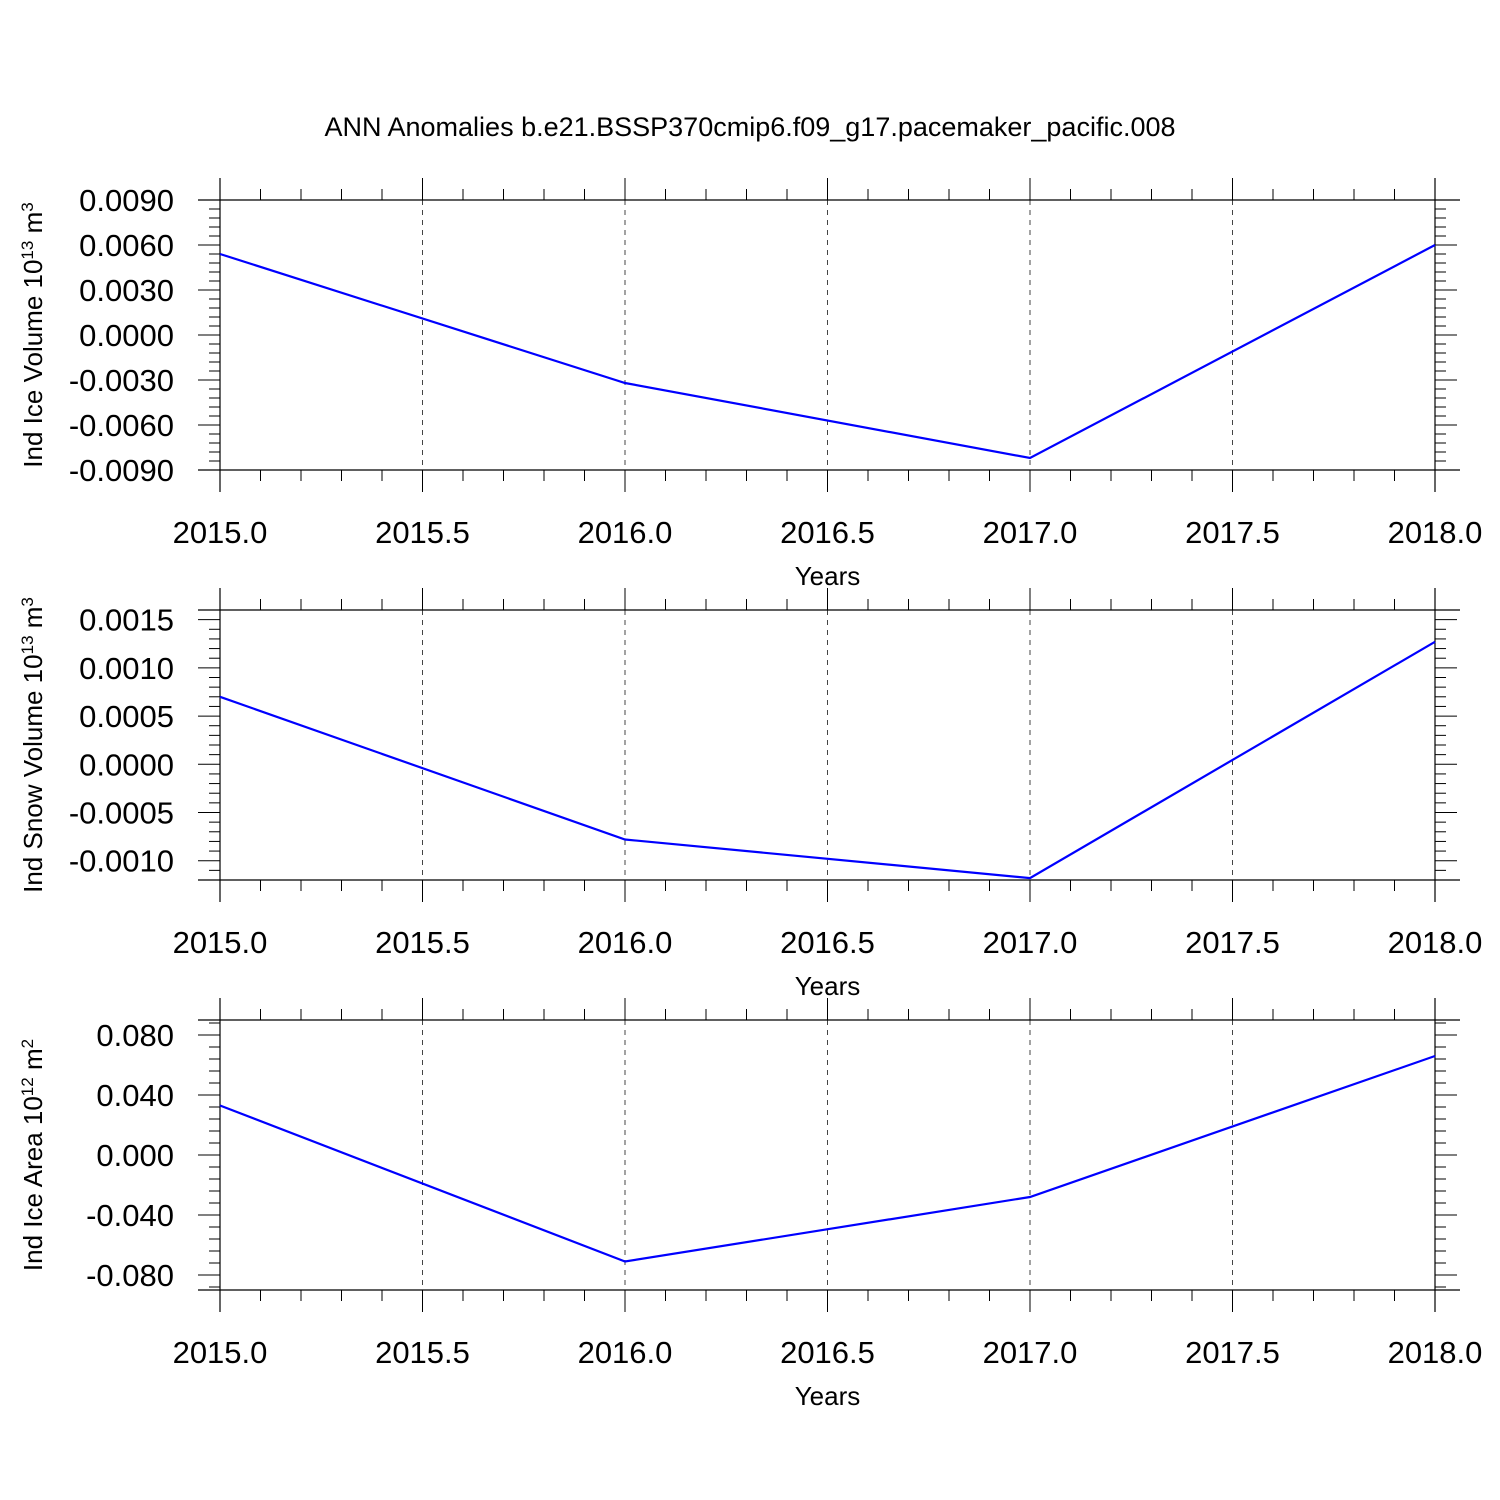 Image resolution: width=1500 pixels, height=1500 pixels. What do you see at coordinates (33, 745) in the screenshot?
I see `y-axis-label: Ind Snow Volume 1013 m3` at bounding box center [33, 745].